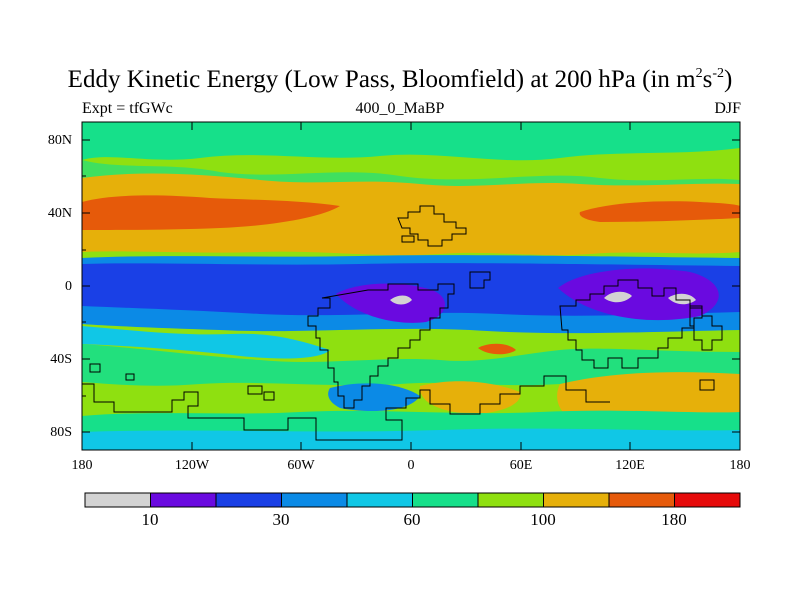  Describe the element at coordinates (59, 213) in the screenshot. I see `y-label-40n: 40N` at that location.